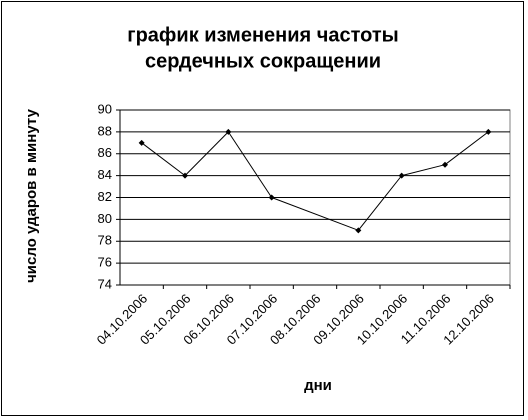 The width and height of the screenshot is (528, 420). Describe the element at coordinates (105, 152) in the screenshot. I see `y-tick-label: 86` at that location.